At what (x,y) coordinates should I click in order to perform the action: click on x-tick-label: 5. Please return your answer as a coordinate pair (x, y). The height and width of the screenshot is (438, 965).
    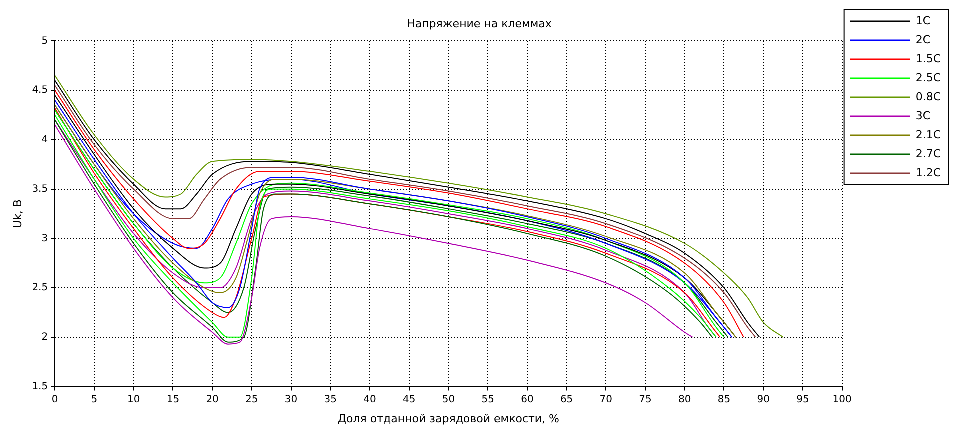
    Looking at the image, I should click on (94, 400).